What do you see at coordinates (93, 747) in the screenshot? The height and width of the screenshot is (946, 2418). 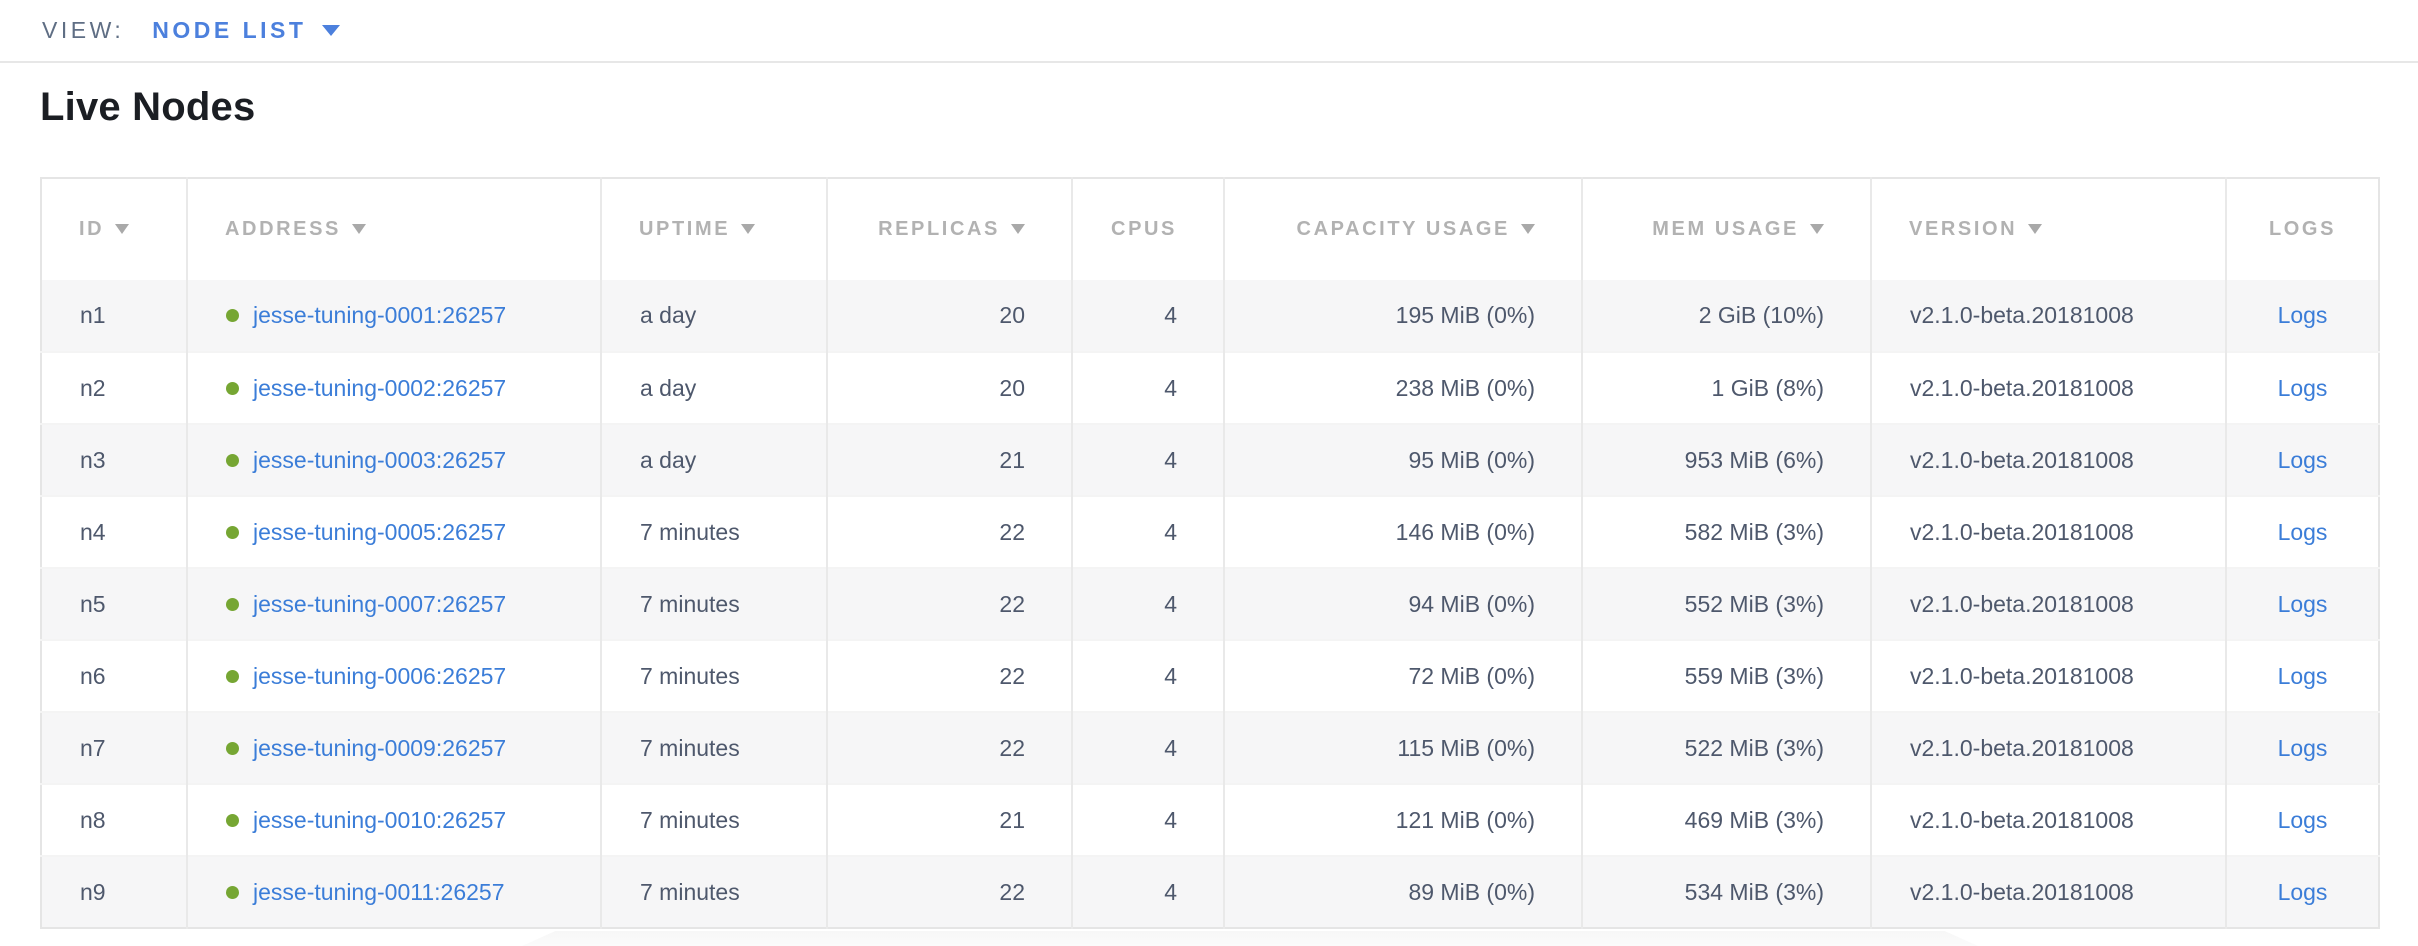 I see `node-id: n7` at bounding box center [93, 747].